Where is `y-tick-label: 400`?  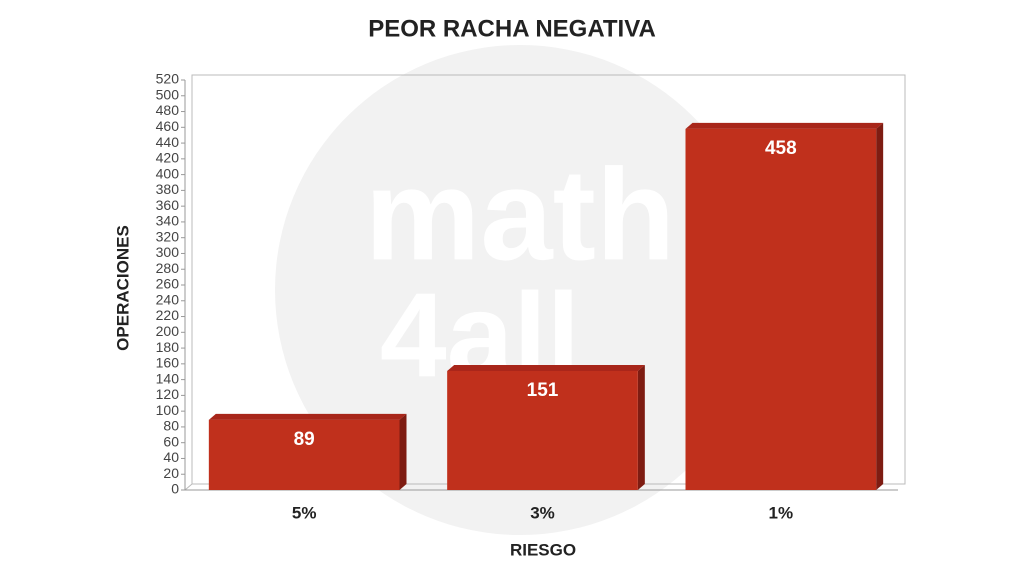 y-tick-label: 400 is located at coordinates (168, 173).